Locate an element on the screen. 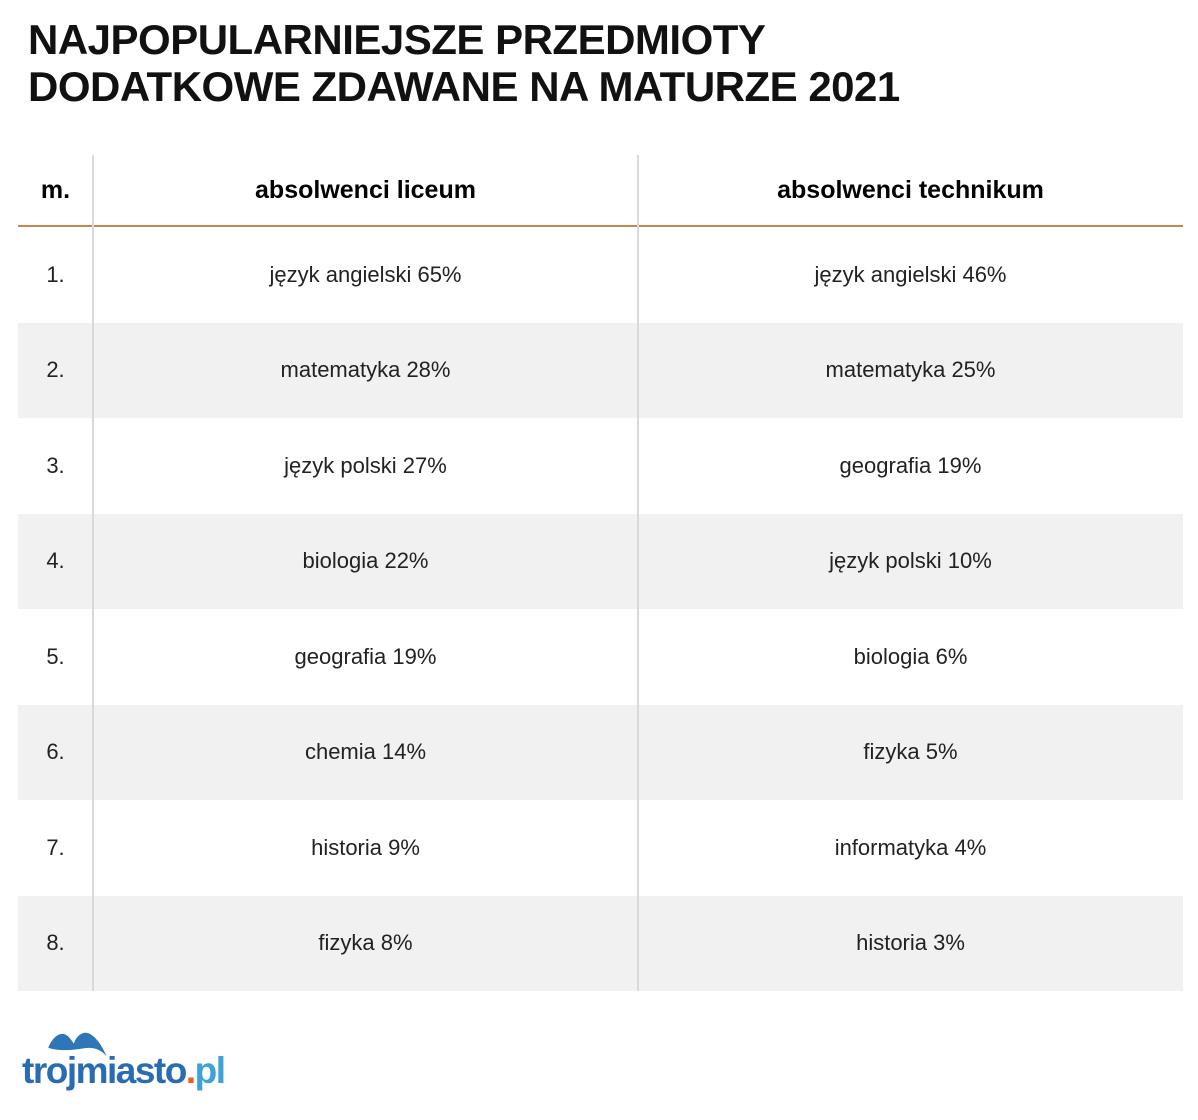 The image size is (1198, 1120). liceum-cell: geografia 19% is located at coordinates (365, 656).